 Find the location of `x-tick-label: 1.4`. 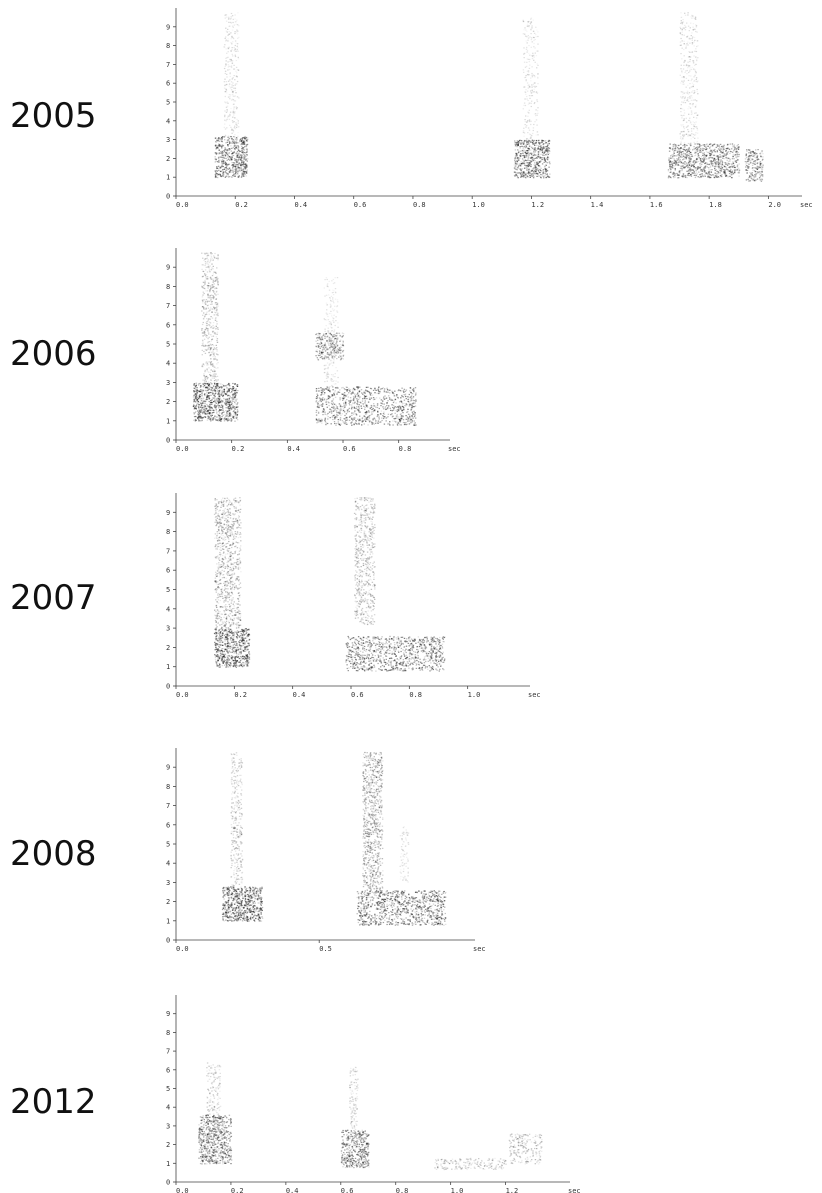

x-tick-label: 1.4 is located at coordinates (597, 205).